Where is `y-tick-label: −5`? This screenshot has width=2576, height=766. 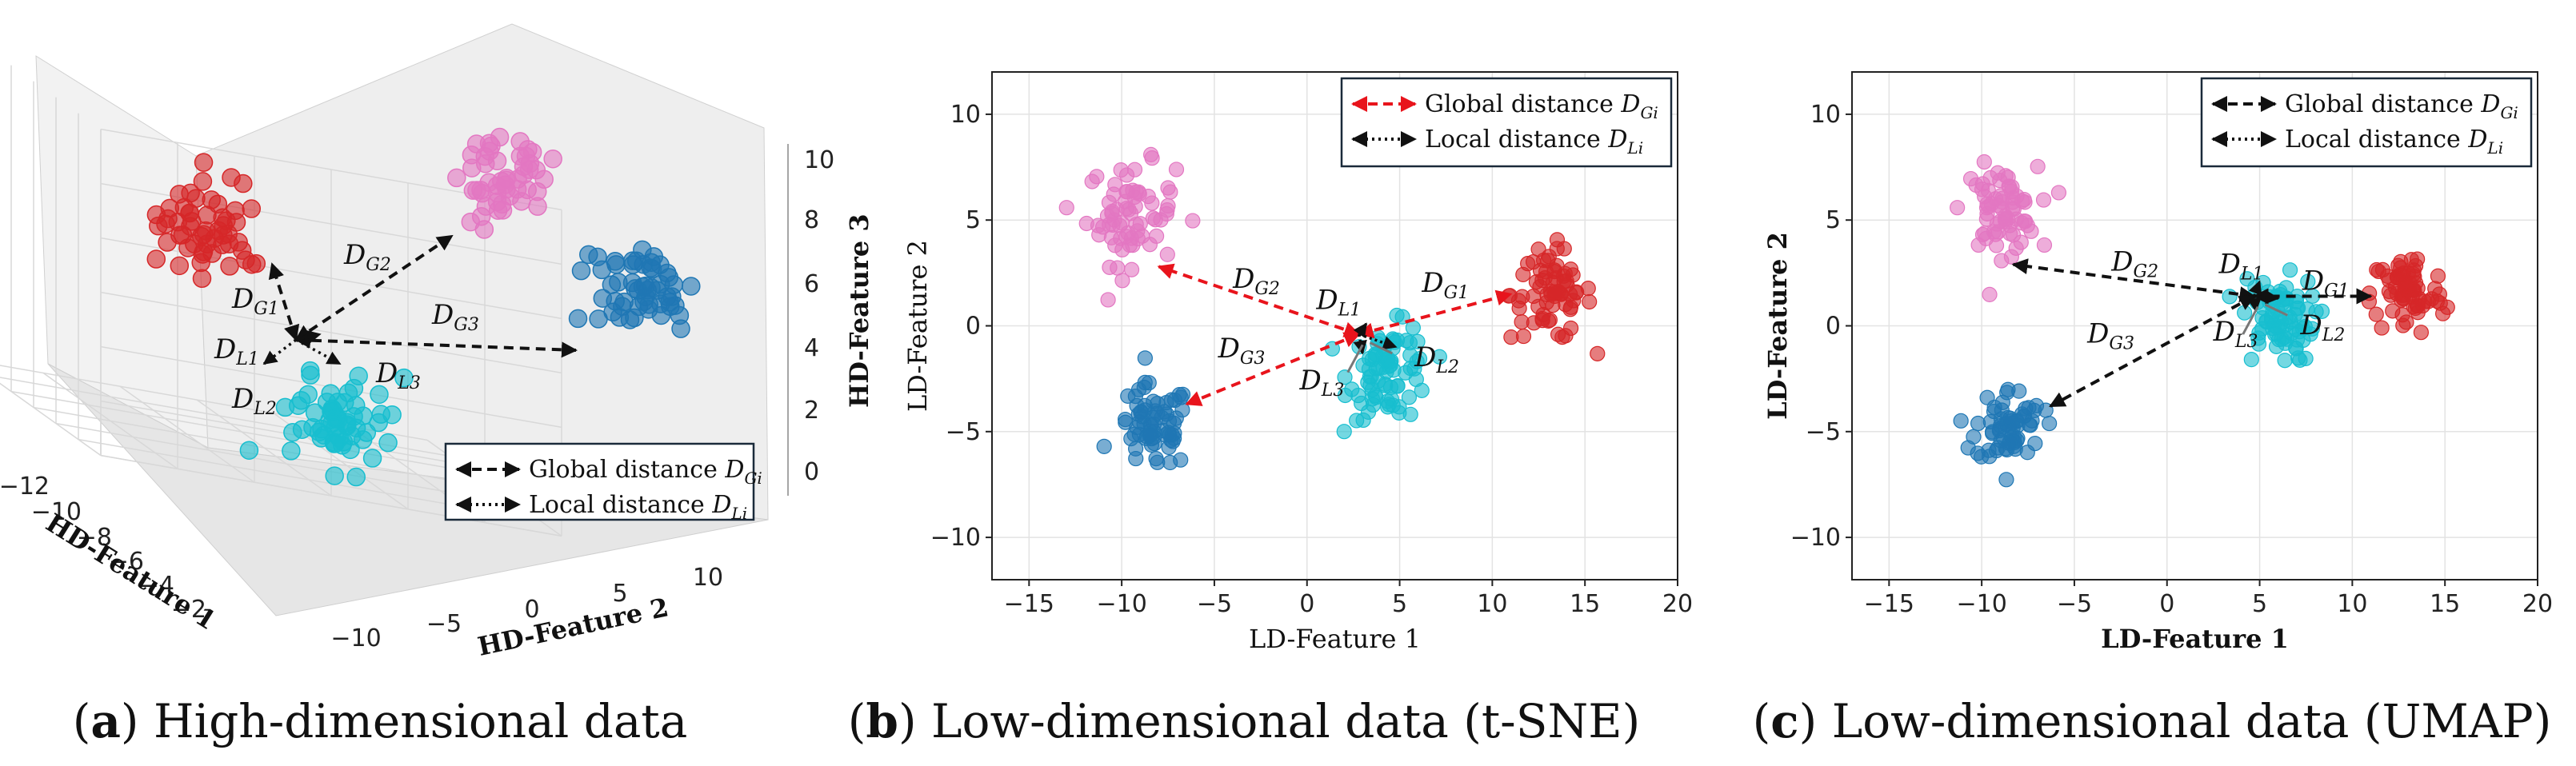
y-tick-label: −5 is located at coordinates (1823, 432).